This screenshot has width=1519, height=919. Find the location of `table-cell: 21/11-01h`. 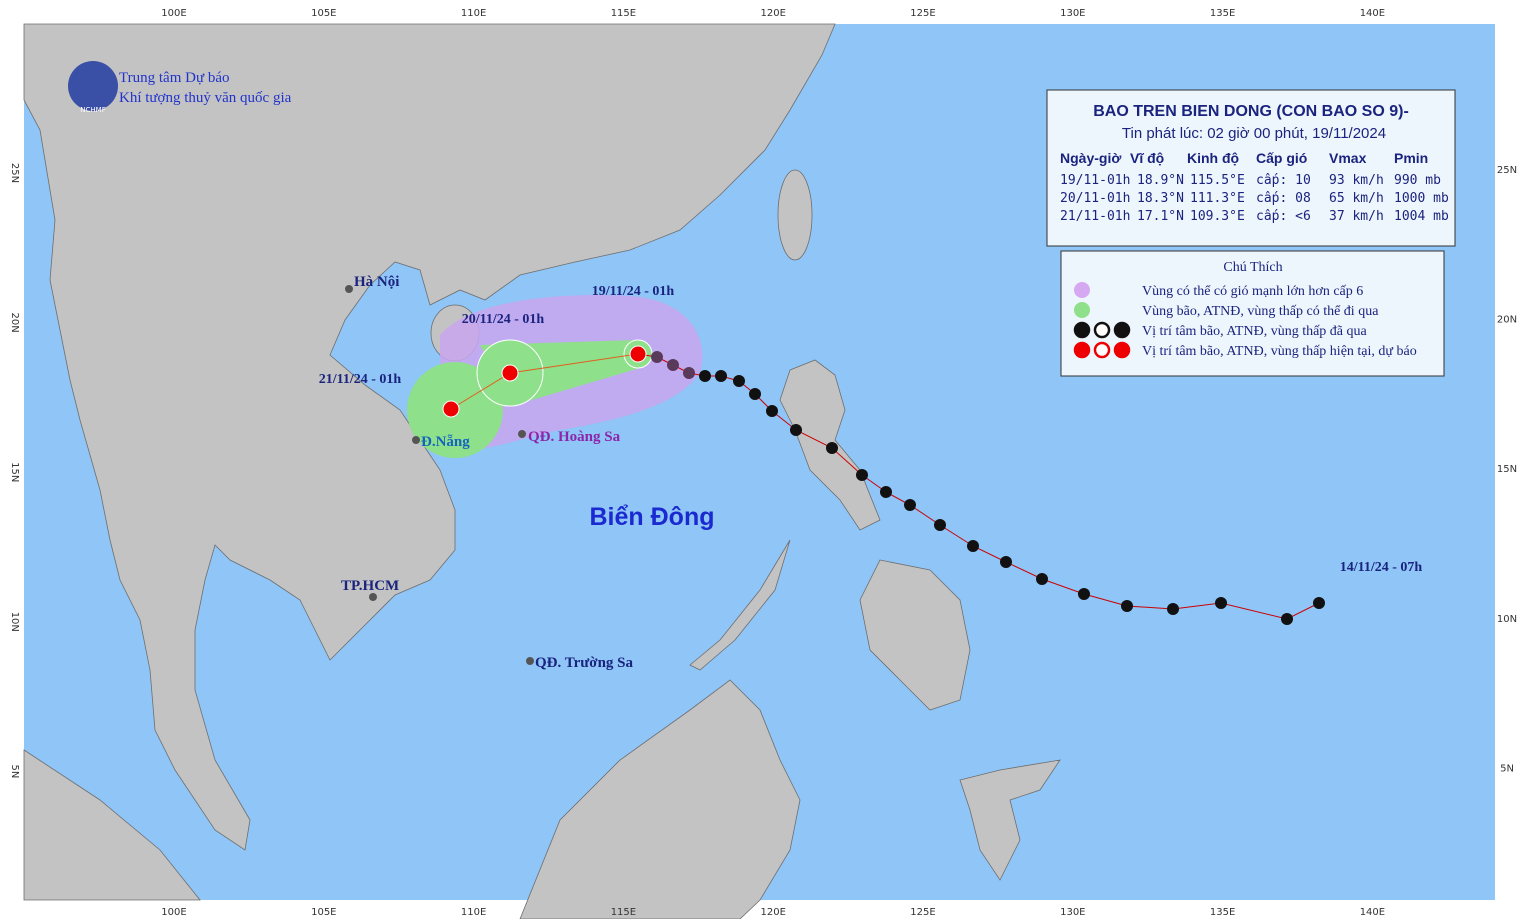

table-cell: 21/11-01h is located at coordinates (1095, 216).